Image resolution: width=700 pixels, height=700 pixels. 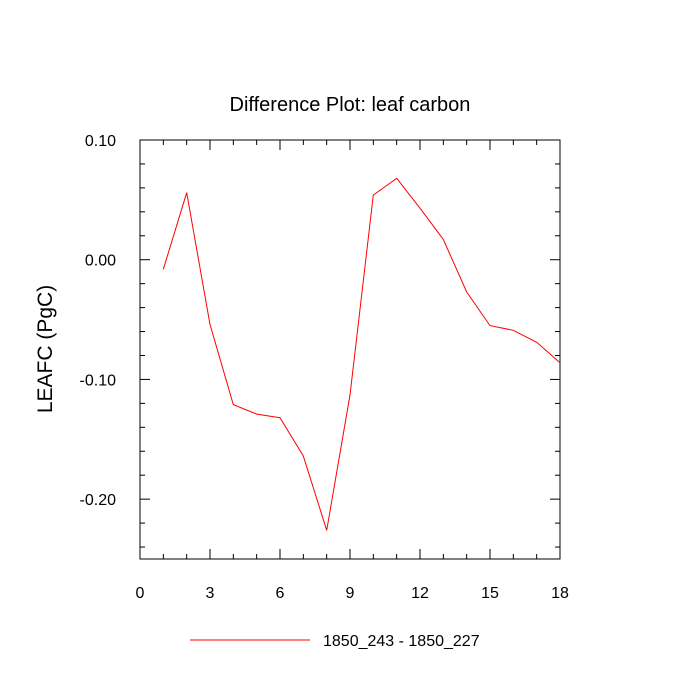 What do you see at coordinates (98, 380) in the screenshot?
I see `y-tick-label: -0.10` at bounding box center [98, 380].